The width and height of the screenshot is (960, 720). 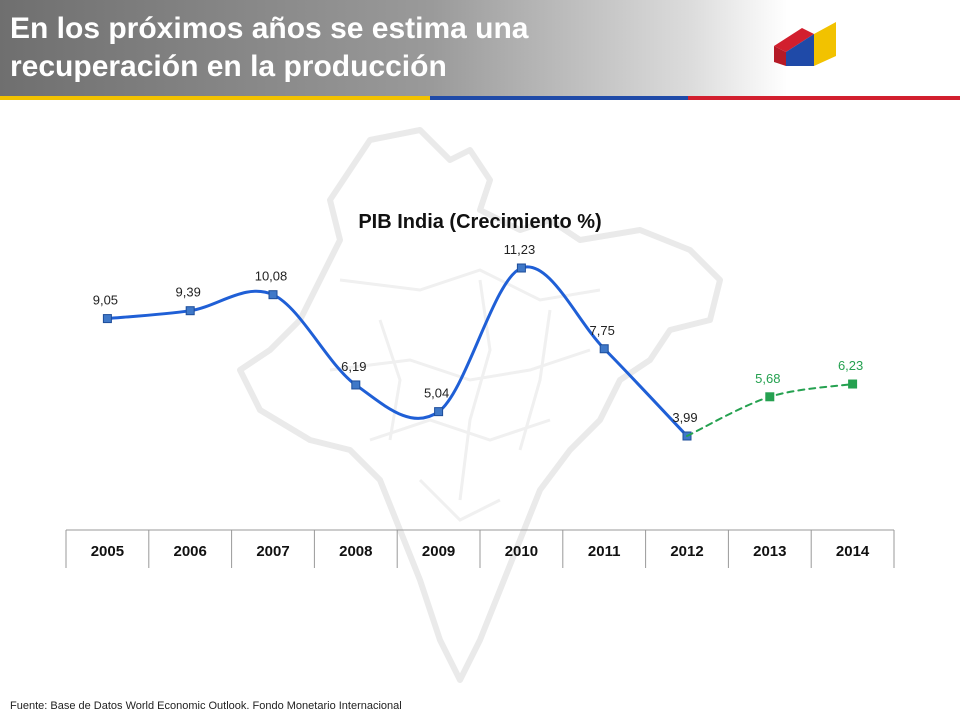 I want to click on data-label: 9,05, so click(x=105, y=300).